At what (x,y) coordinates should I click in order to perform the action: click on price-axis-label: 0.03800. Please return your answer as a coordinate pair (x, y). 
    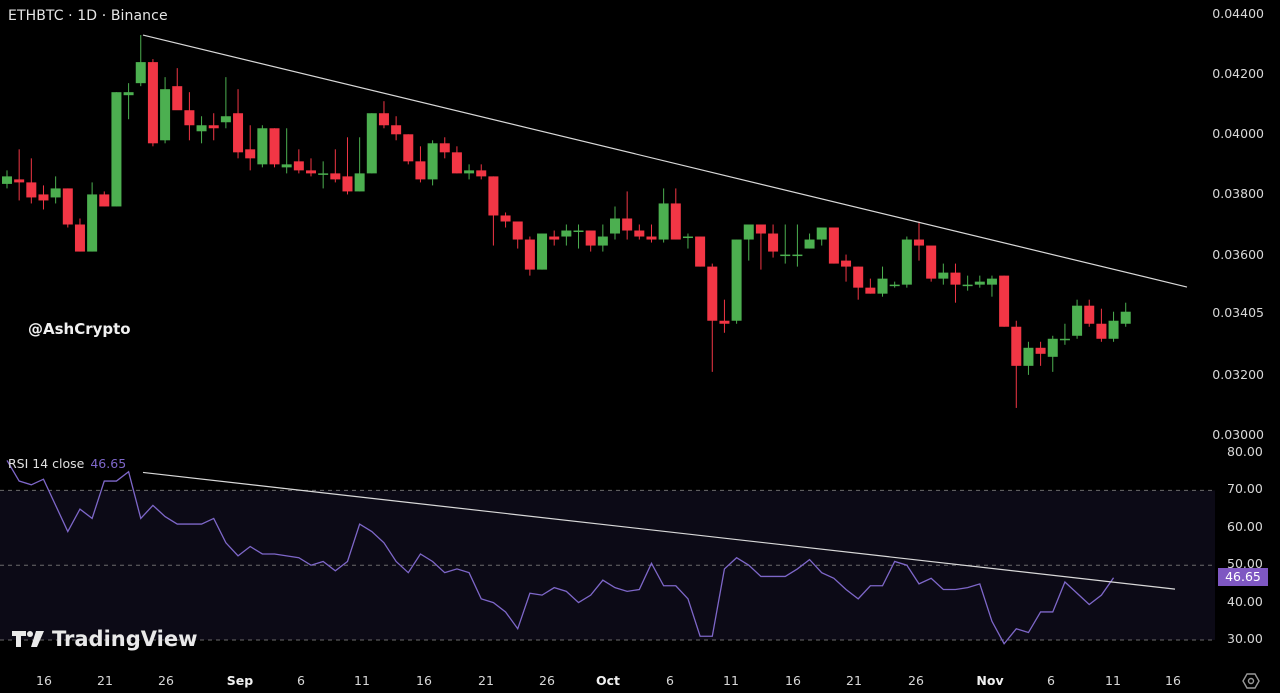
    Looking at the image, I should click on (1238, 194).